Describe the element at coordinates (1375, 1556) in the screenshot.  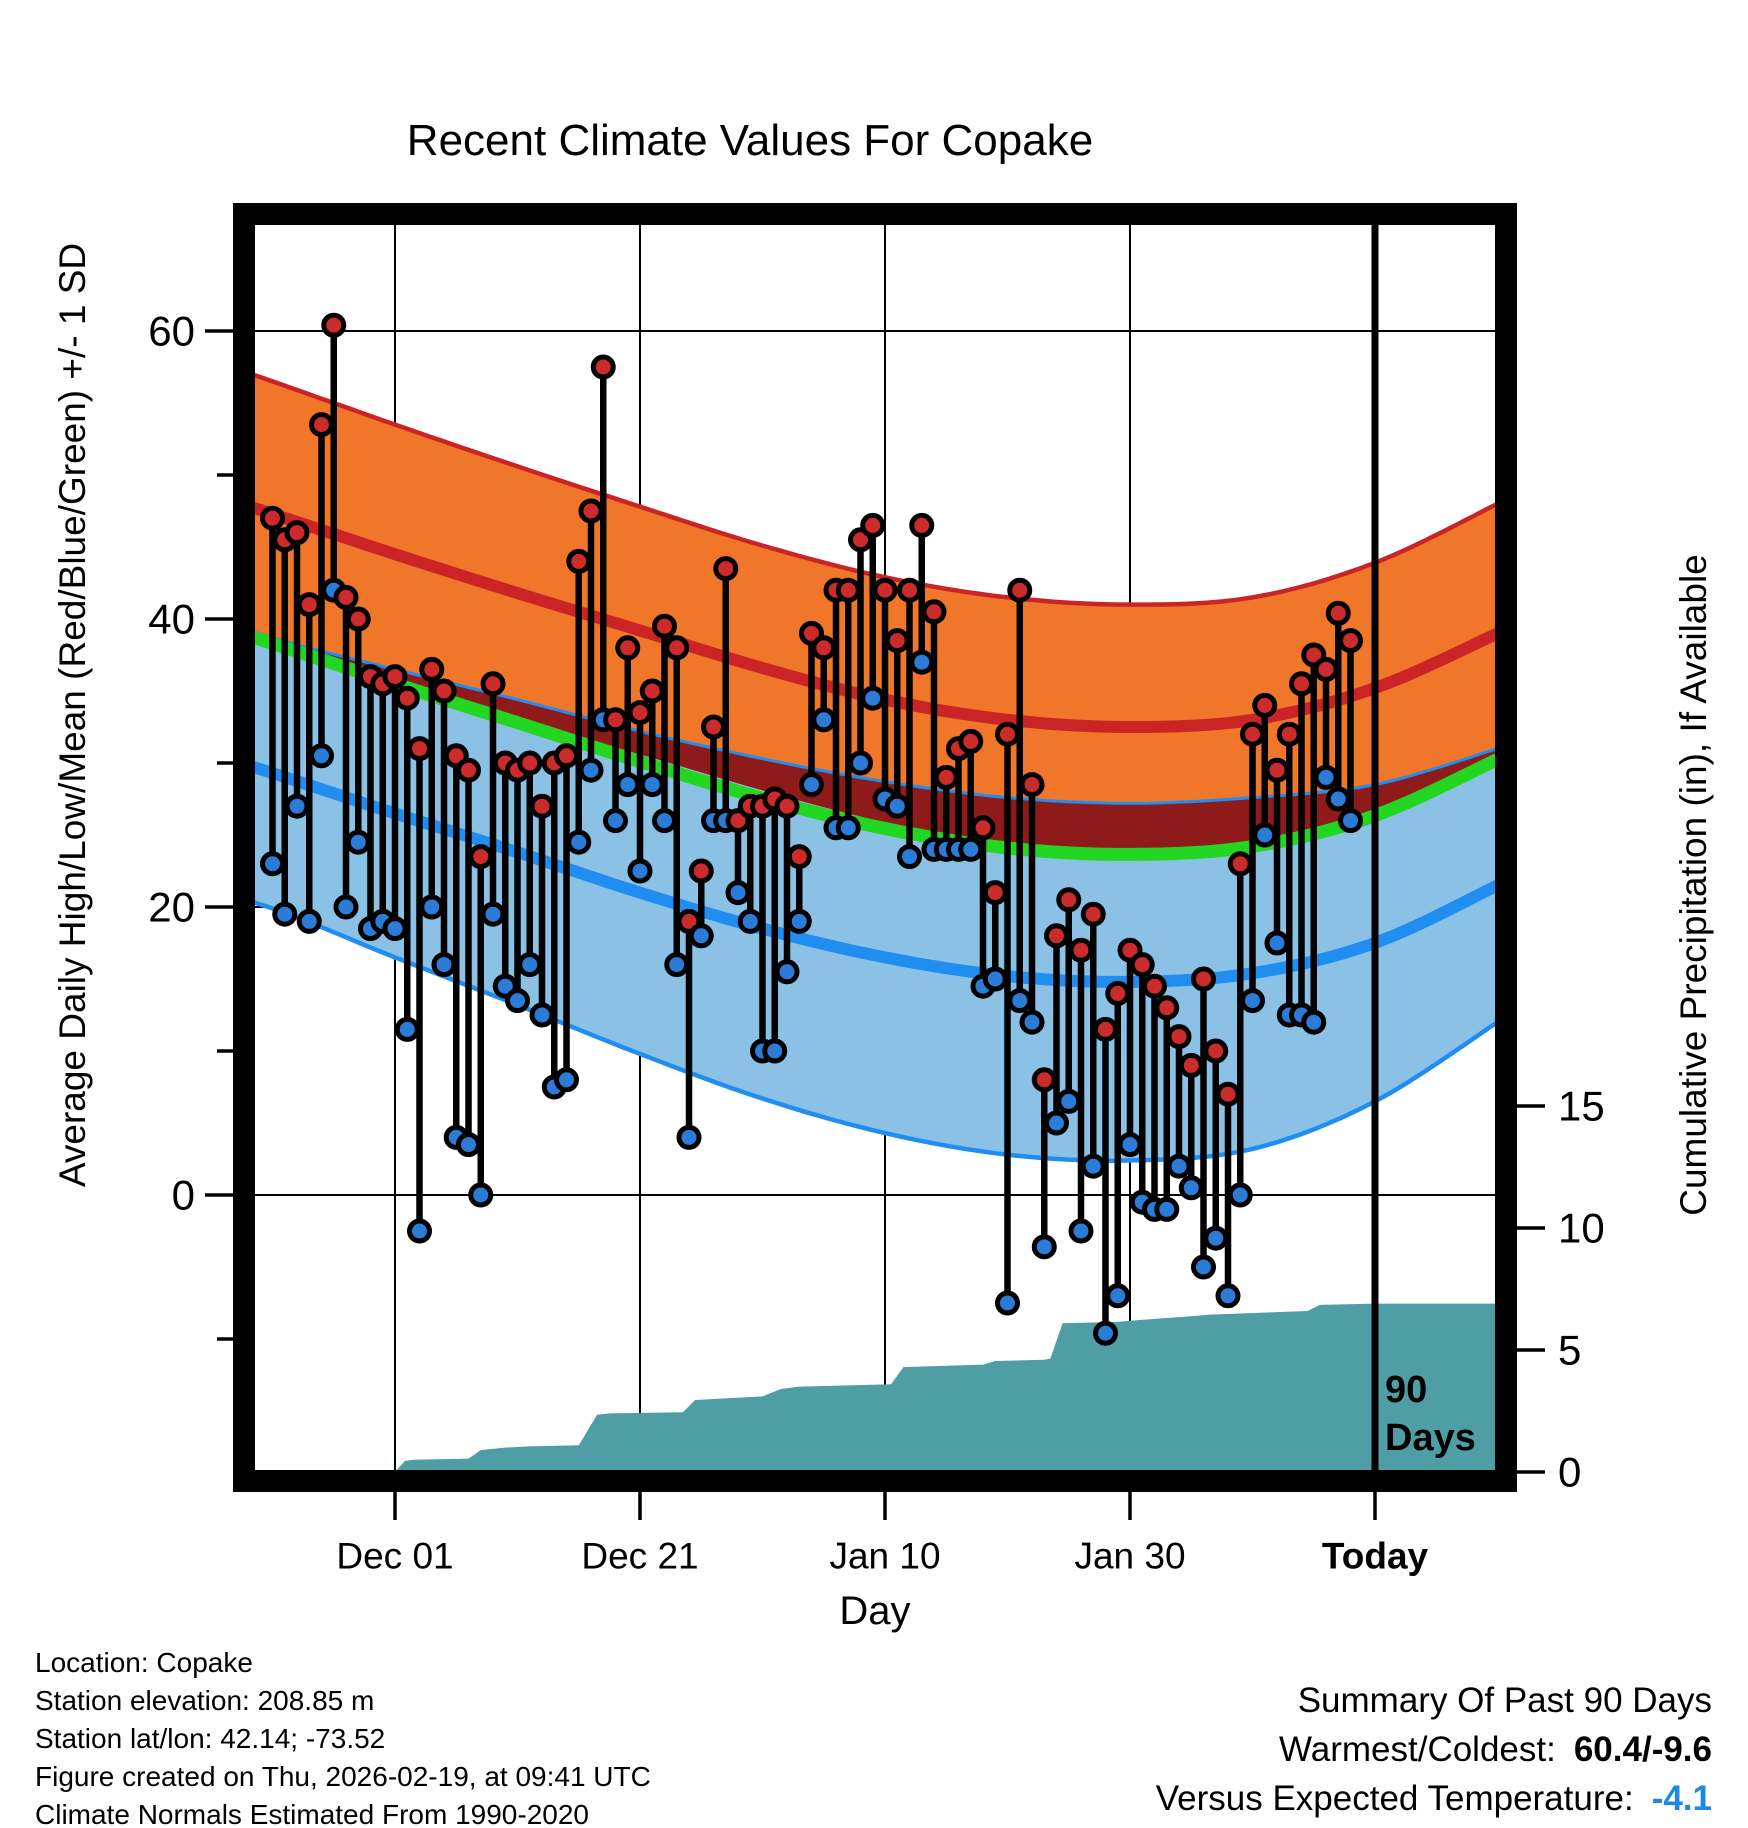
I see `x-tick-label: Today` at that location.